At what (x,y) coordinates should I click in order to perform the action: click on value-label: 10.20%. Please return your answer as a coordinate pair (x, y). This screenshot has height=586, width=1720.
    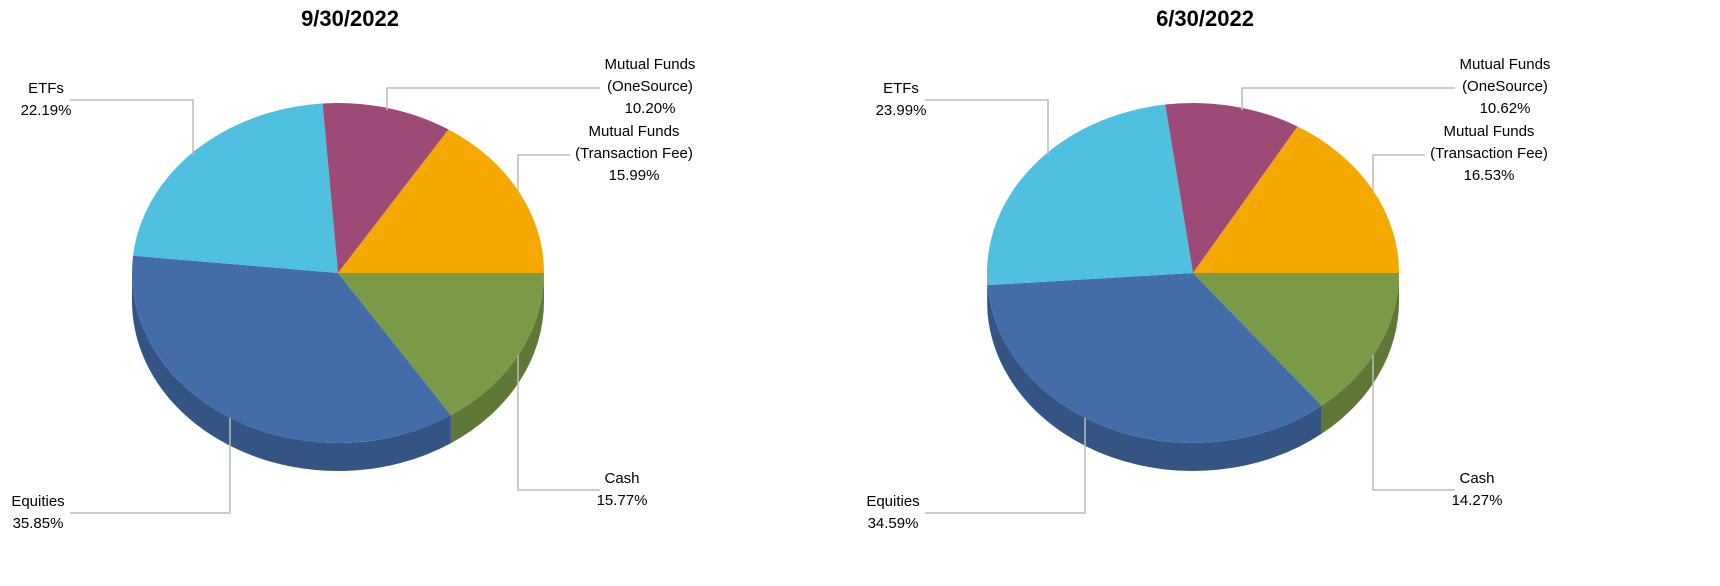
    Looking at the image, I should click on (650, 108).